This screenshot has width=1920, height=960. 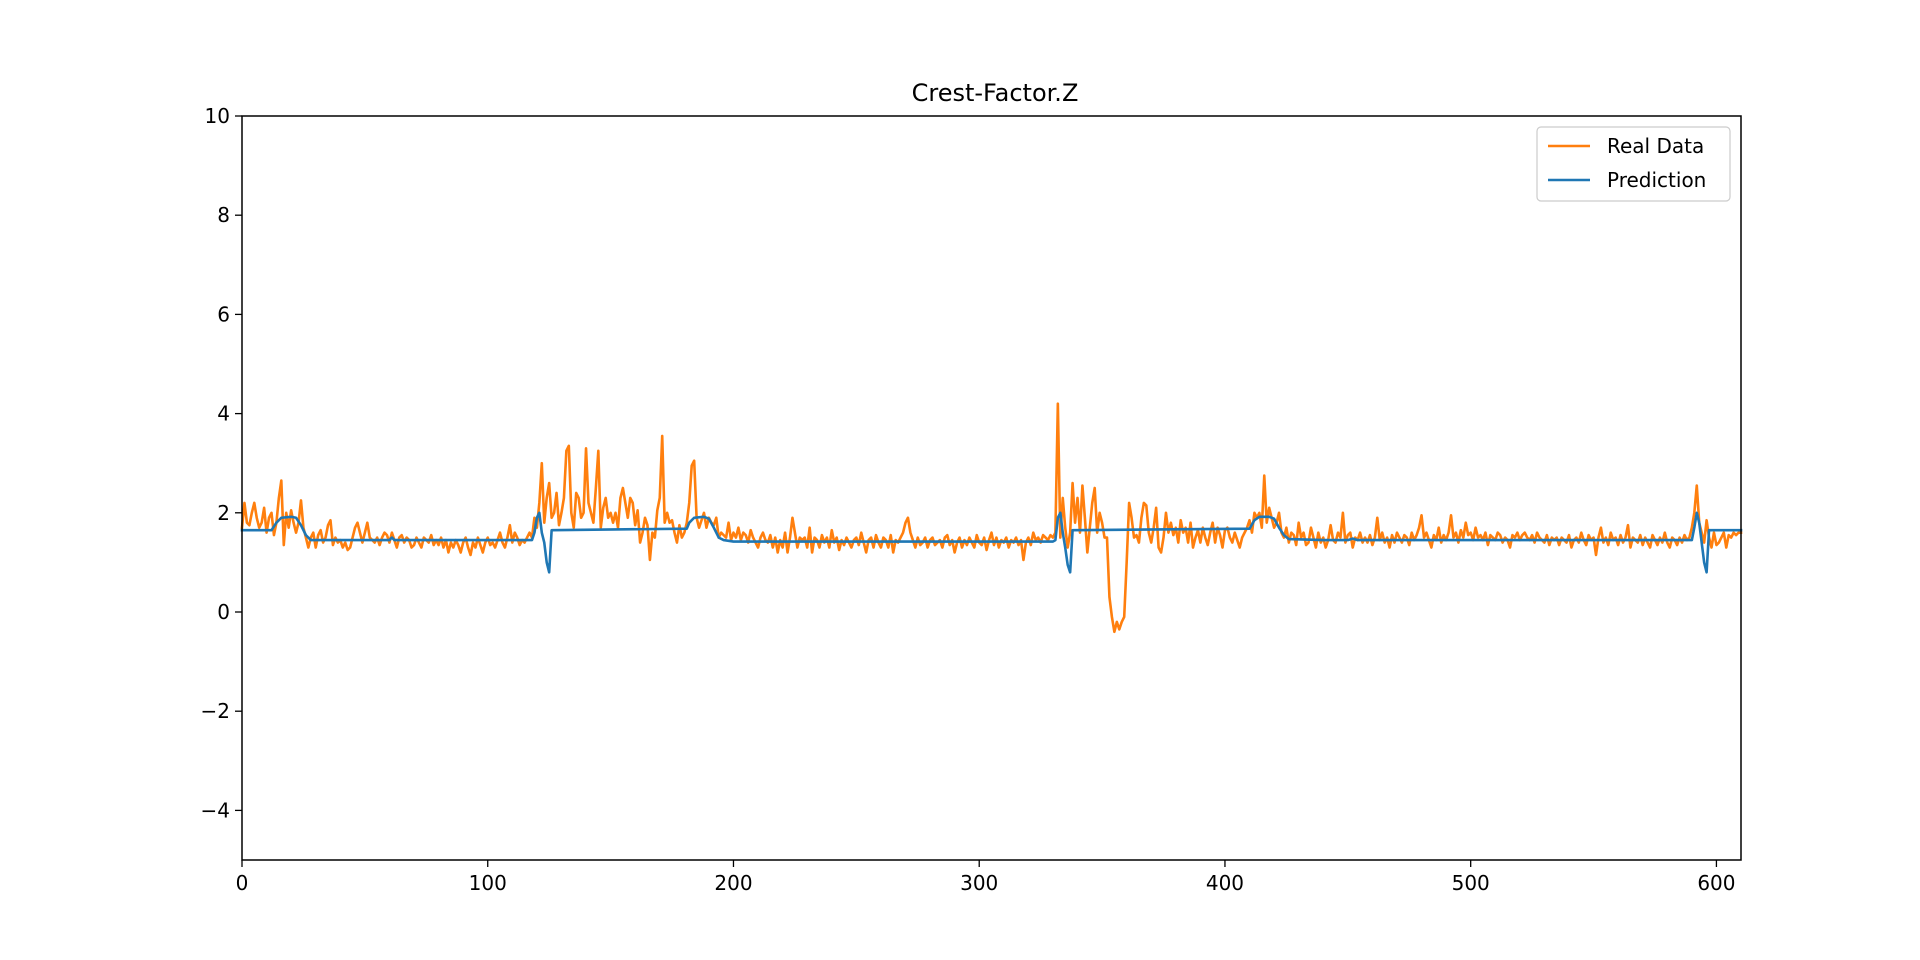 I want to click on legend: Real Data Prediction, so click(x=1633, y=164).